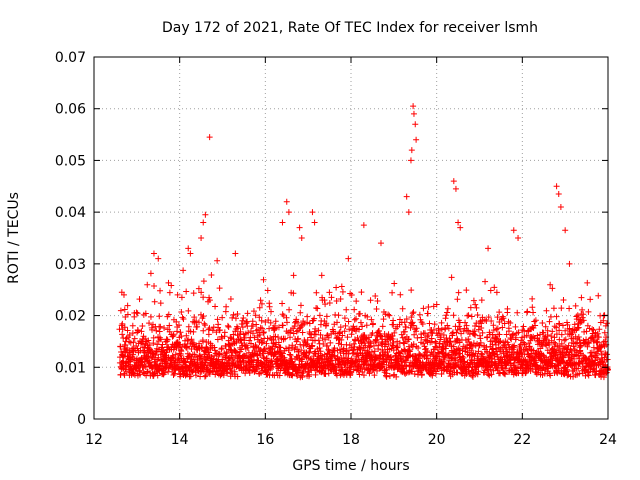 This screenshot has width=640, height=480. I want to click on y-tick-label: 0.05, so click(70, 161).